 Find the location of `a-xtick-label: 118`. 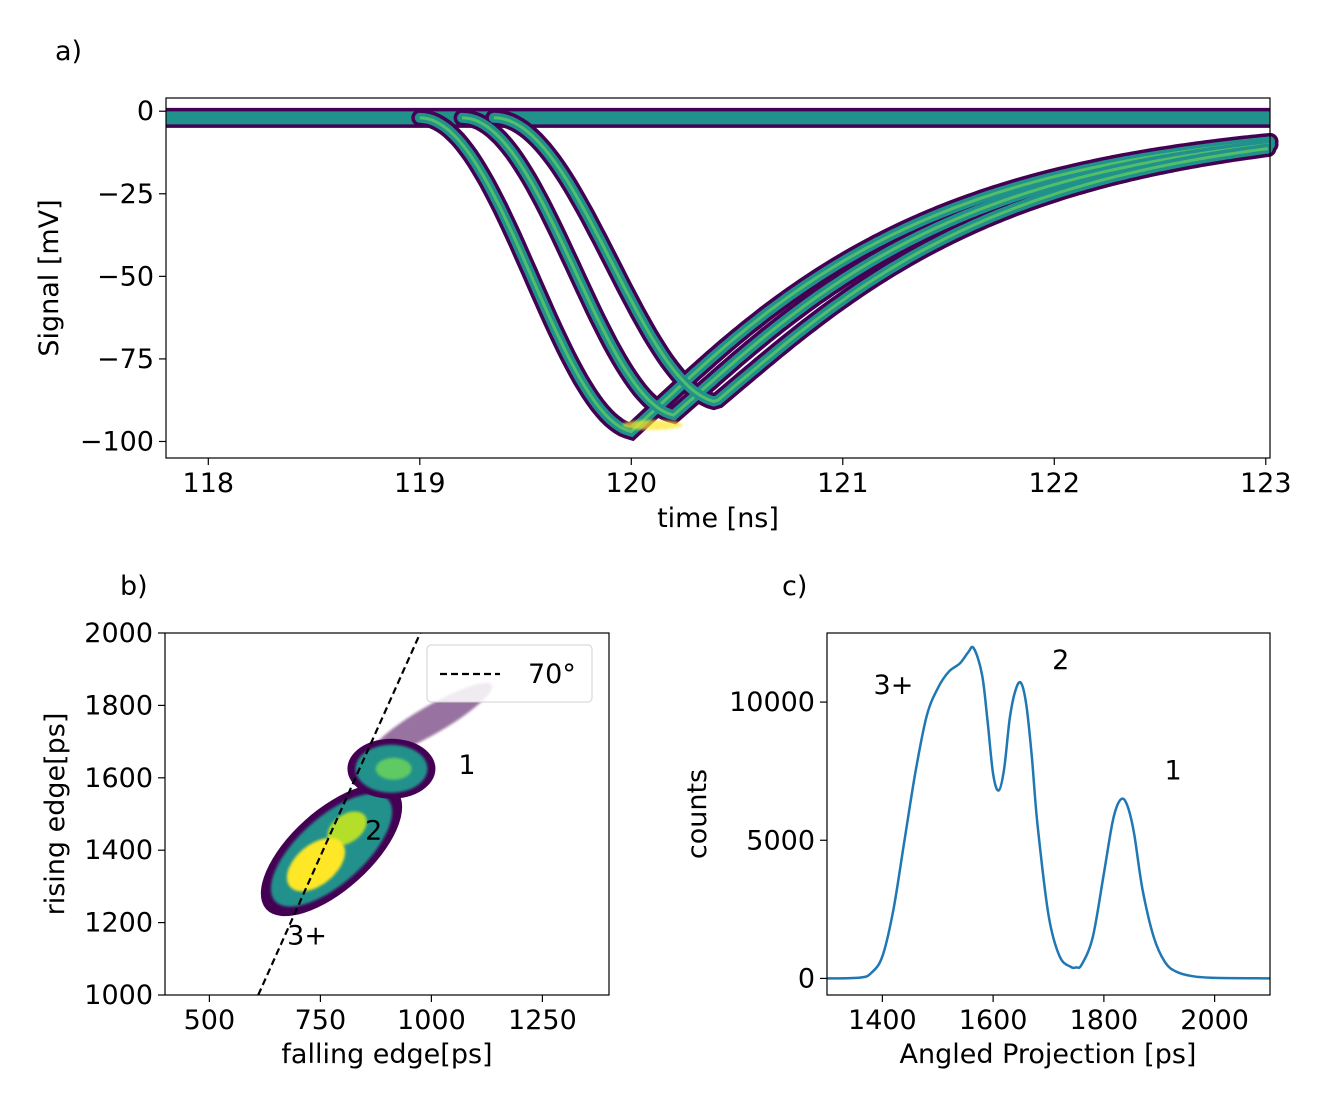

a-xtick-label: 118 is located at coordinates (209, 483).